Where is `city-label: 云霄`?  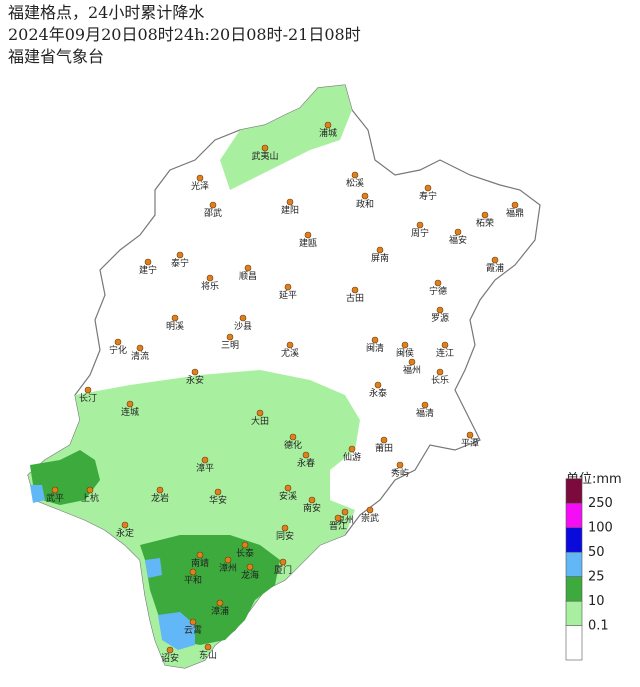 city-label: 云霄 is located at coordinates (193, 630).